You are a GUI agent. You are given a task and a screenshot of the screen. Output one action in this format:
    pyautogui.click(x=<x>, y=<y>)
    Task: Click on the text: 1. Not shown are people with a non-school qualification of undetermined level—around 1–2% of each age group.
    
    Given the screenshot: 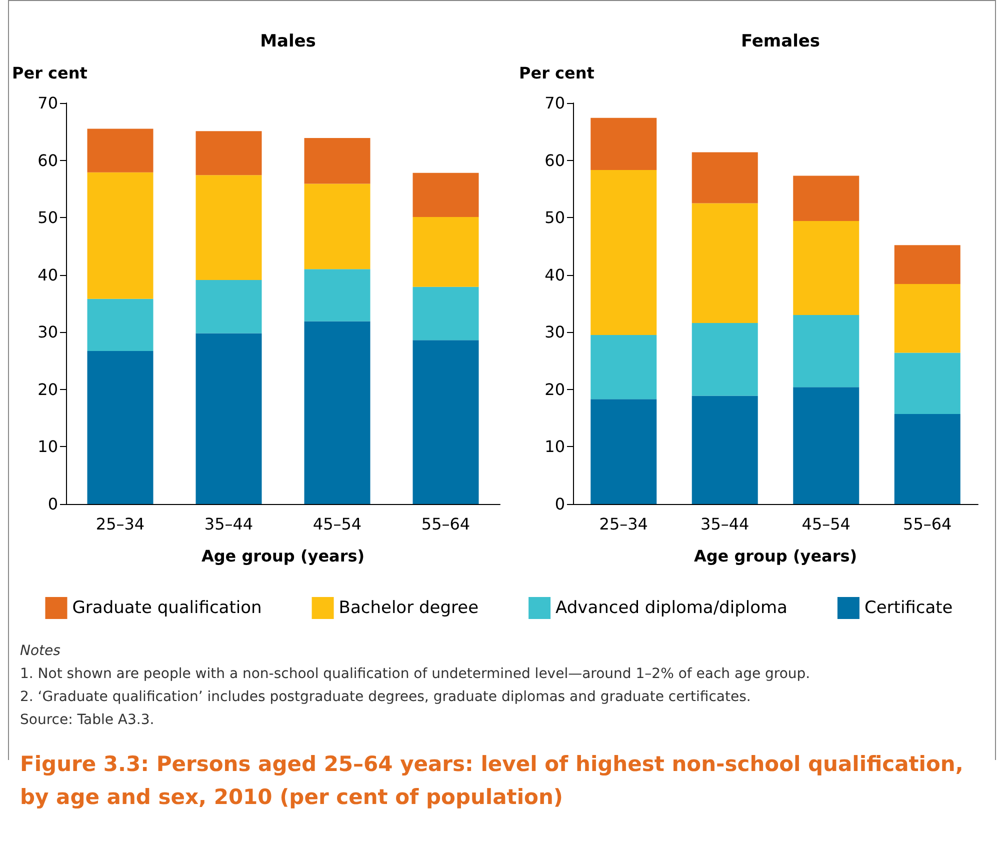 What is the action you would take?
    pyautogui.click(x=416, y=674)
    